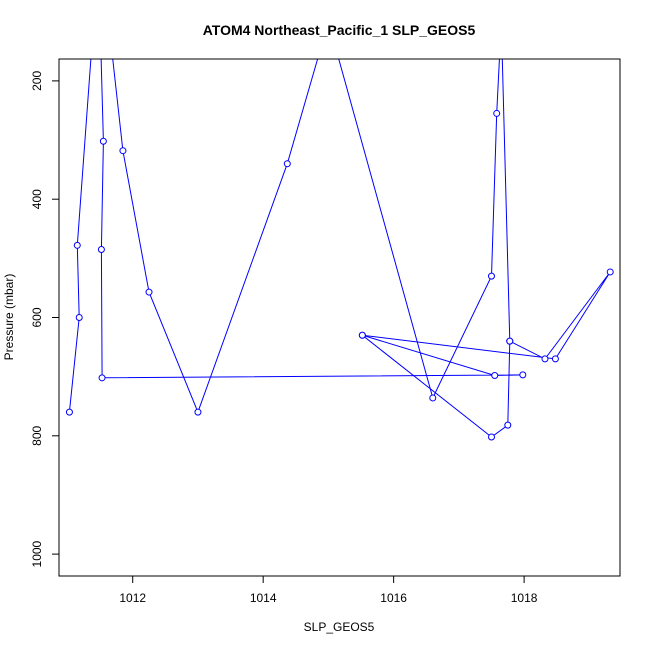  What do you see at coordinates (393, 598) in the screenshot?
I see `x-tick-label: 1016` at bounding box center [393, 598].